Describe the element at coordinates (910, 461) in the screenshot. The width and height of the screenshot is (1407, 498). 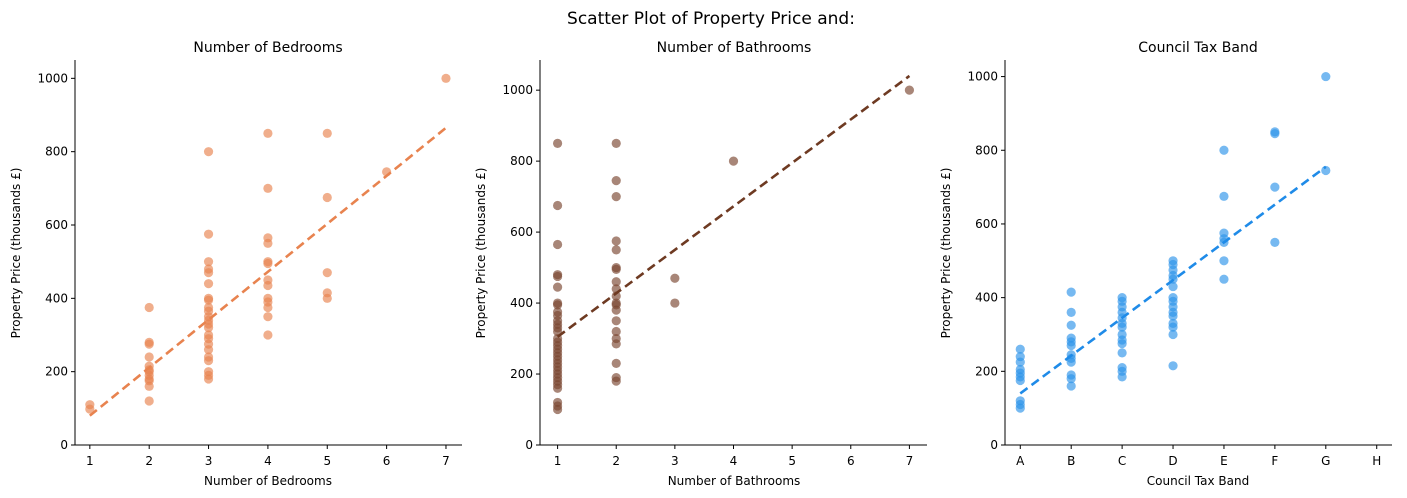
I see `x-tick-label: 7` at that location.